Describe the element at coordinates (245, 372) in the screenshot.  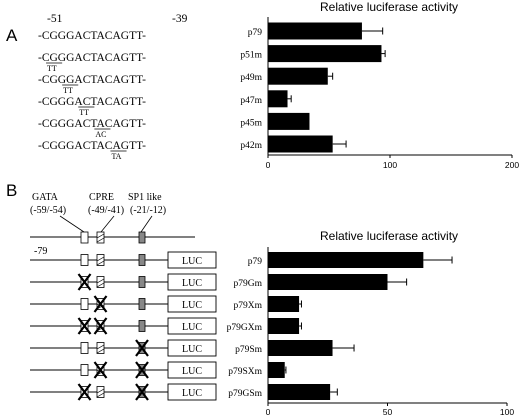
I see `category-label: p79SXm` at that location.